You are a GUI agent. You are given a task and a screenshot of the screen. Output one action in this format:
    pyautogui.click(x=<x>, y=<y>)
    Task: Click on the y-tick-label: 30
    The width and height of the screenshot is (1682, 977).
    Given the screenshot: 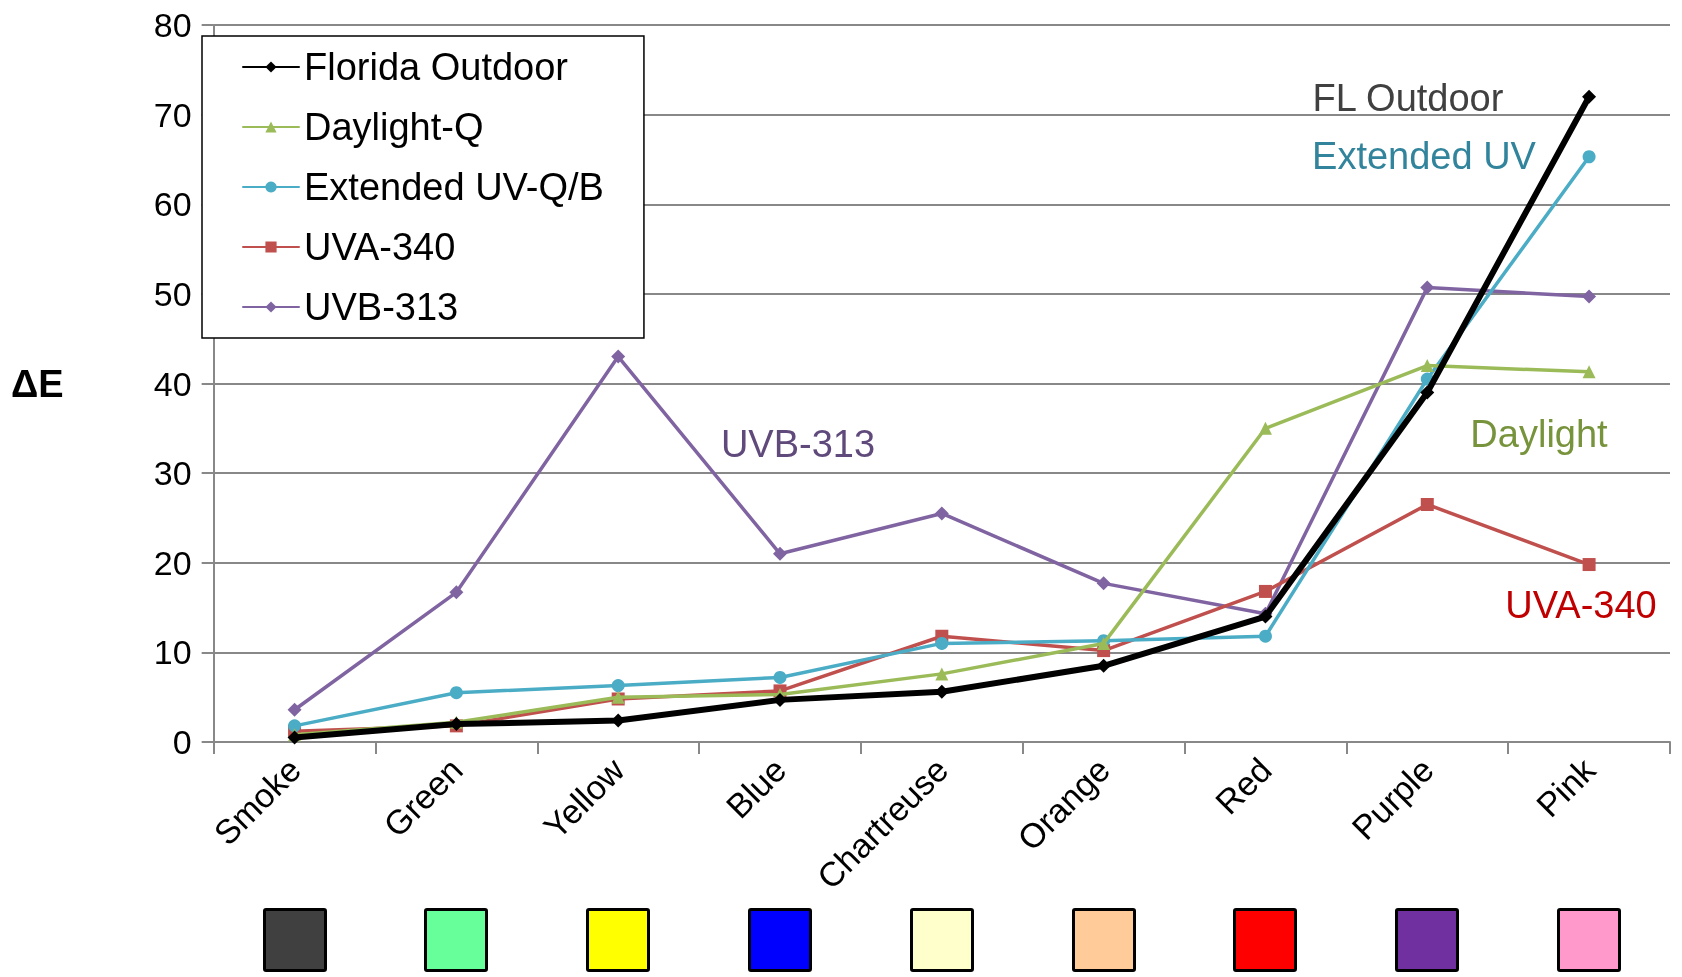 What is the action you would take?
    pyautogui.click(x=172, y=473)
    